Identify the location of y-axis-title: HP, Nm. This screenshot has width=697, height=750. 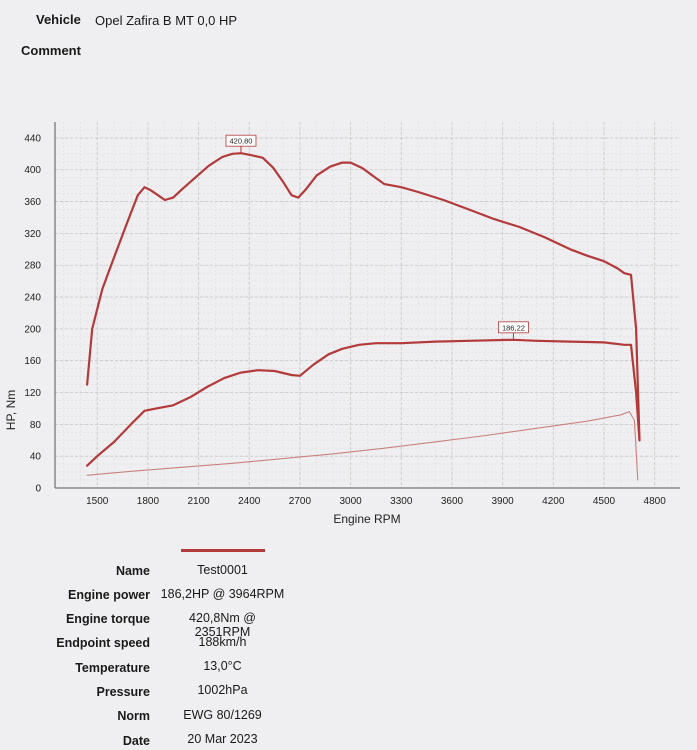
(11, 410).